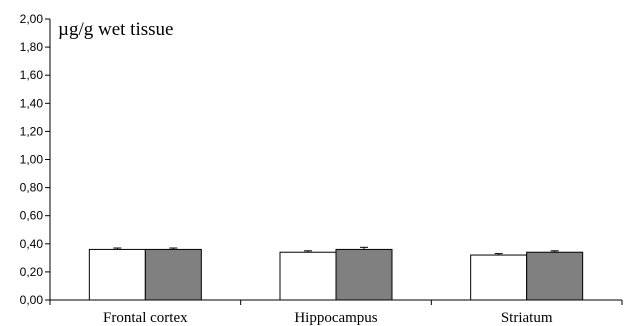 This screenshot has height=326, width=624. Describe the element at coordinates (32, 160) in the screenshot. I see `y-tick-label: 1,00` at that location.